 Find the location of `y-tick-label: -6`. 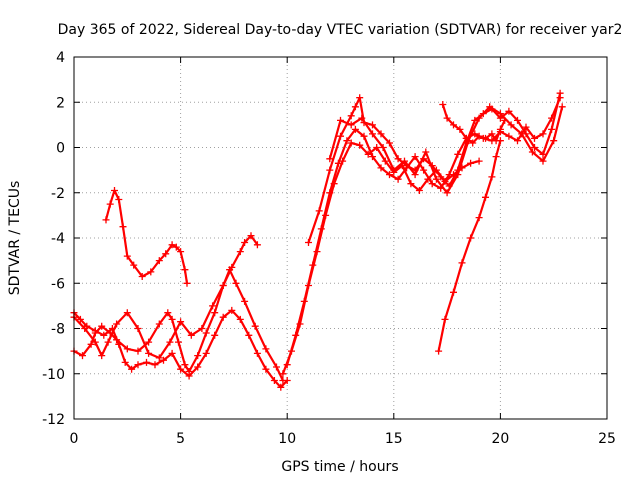

y-tick-label: -6 is located at coordinates (58, 284).